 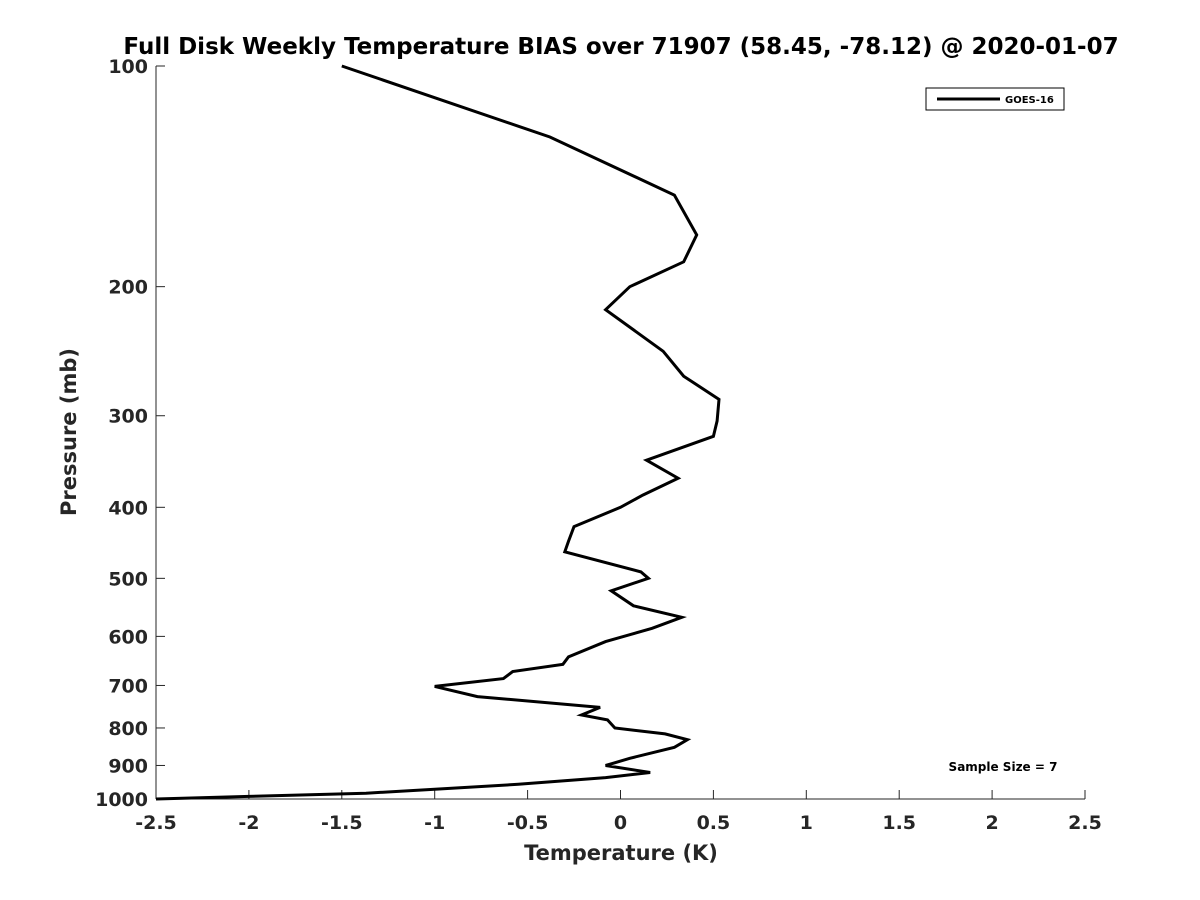 What do you see at coordinates (621, 853) in the screenshot?
I see `x-axis-label: Temperature (K)` at bounding box center [621, 853].